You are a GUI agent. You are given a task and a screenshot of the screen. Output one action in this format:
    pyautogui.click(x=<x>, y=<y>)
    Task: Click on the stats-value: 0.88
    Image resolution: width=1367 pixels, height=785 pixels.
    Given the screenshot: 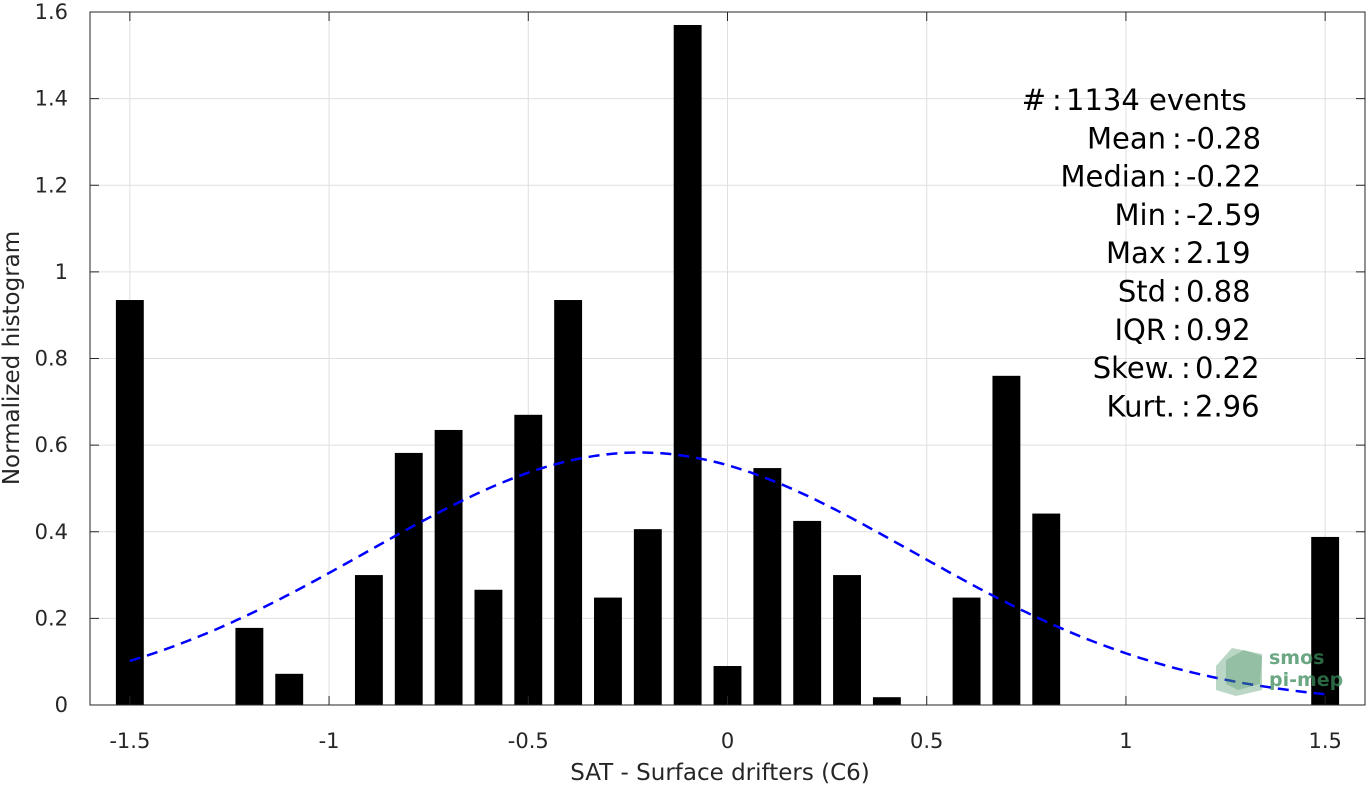 What is the action you would take?
    pyautogui.click(x=1218, y=292)
    